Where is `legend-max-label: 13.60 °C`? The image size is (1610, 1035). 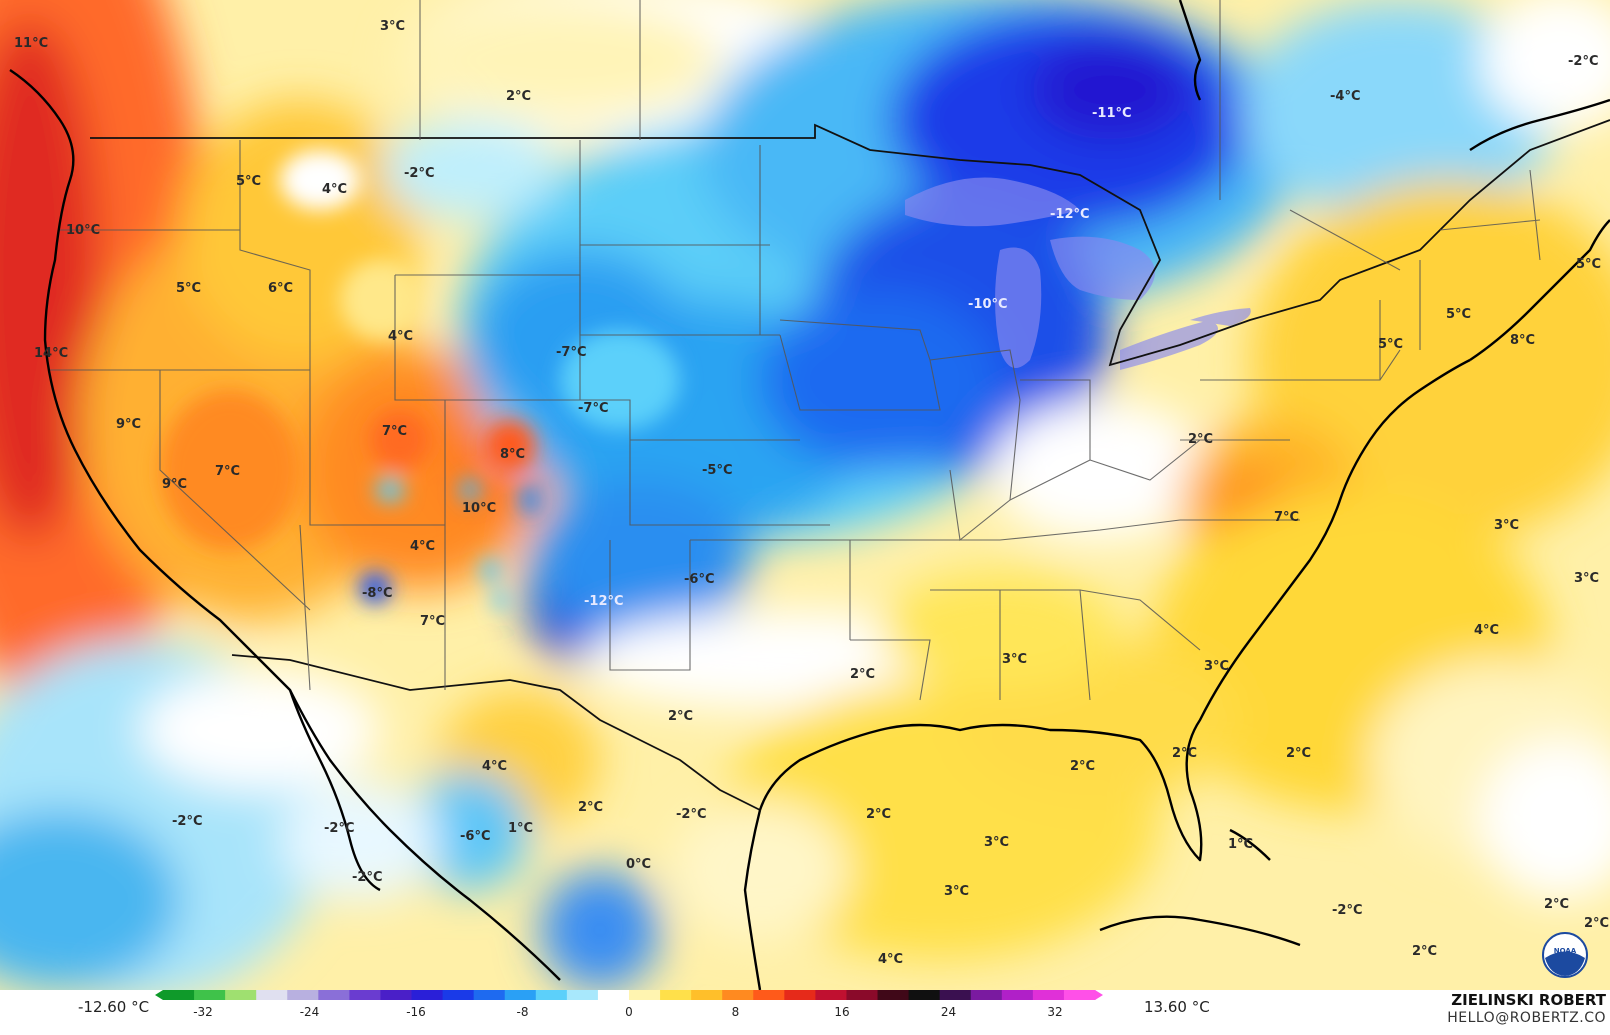 legend-max-label: 13.60 °C is located at coordinates (1177, 1007).